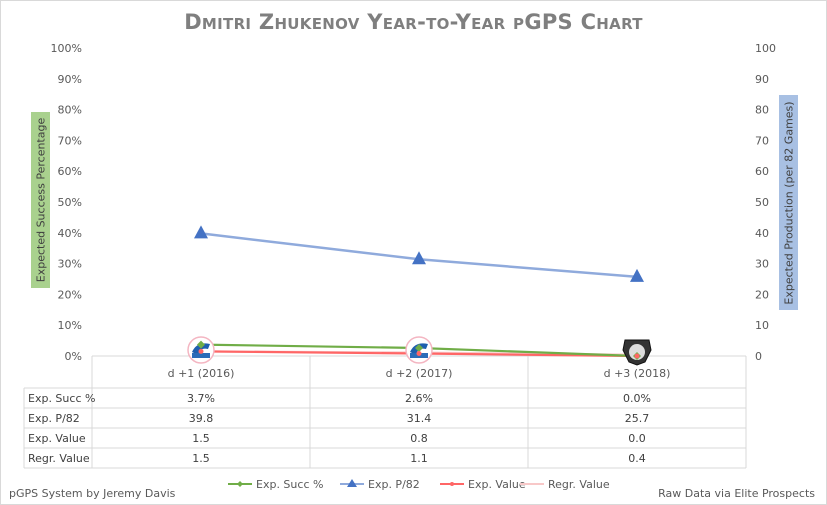  I want to click on category-label: d +3 (2018), so click(637, 373).